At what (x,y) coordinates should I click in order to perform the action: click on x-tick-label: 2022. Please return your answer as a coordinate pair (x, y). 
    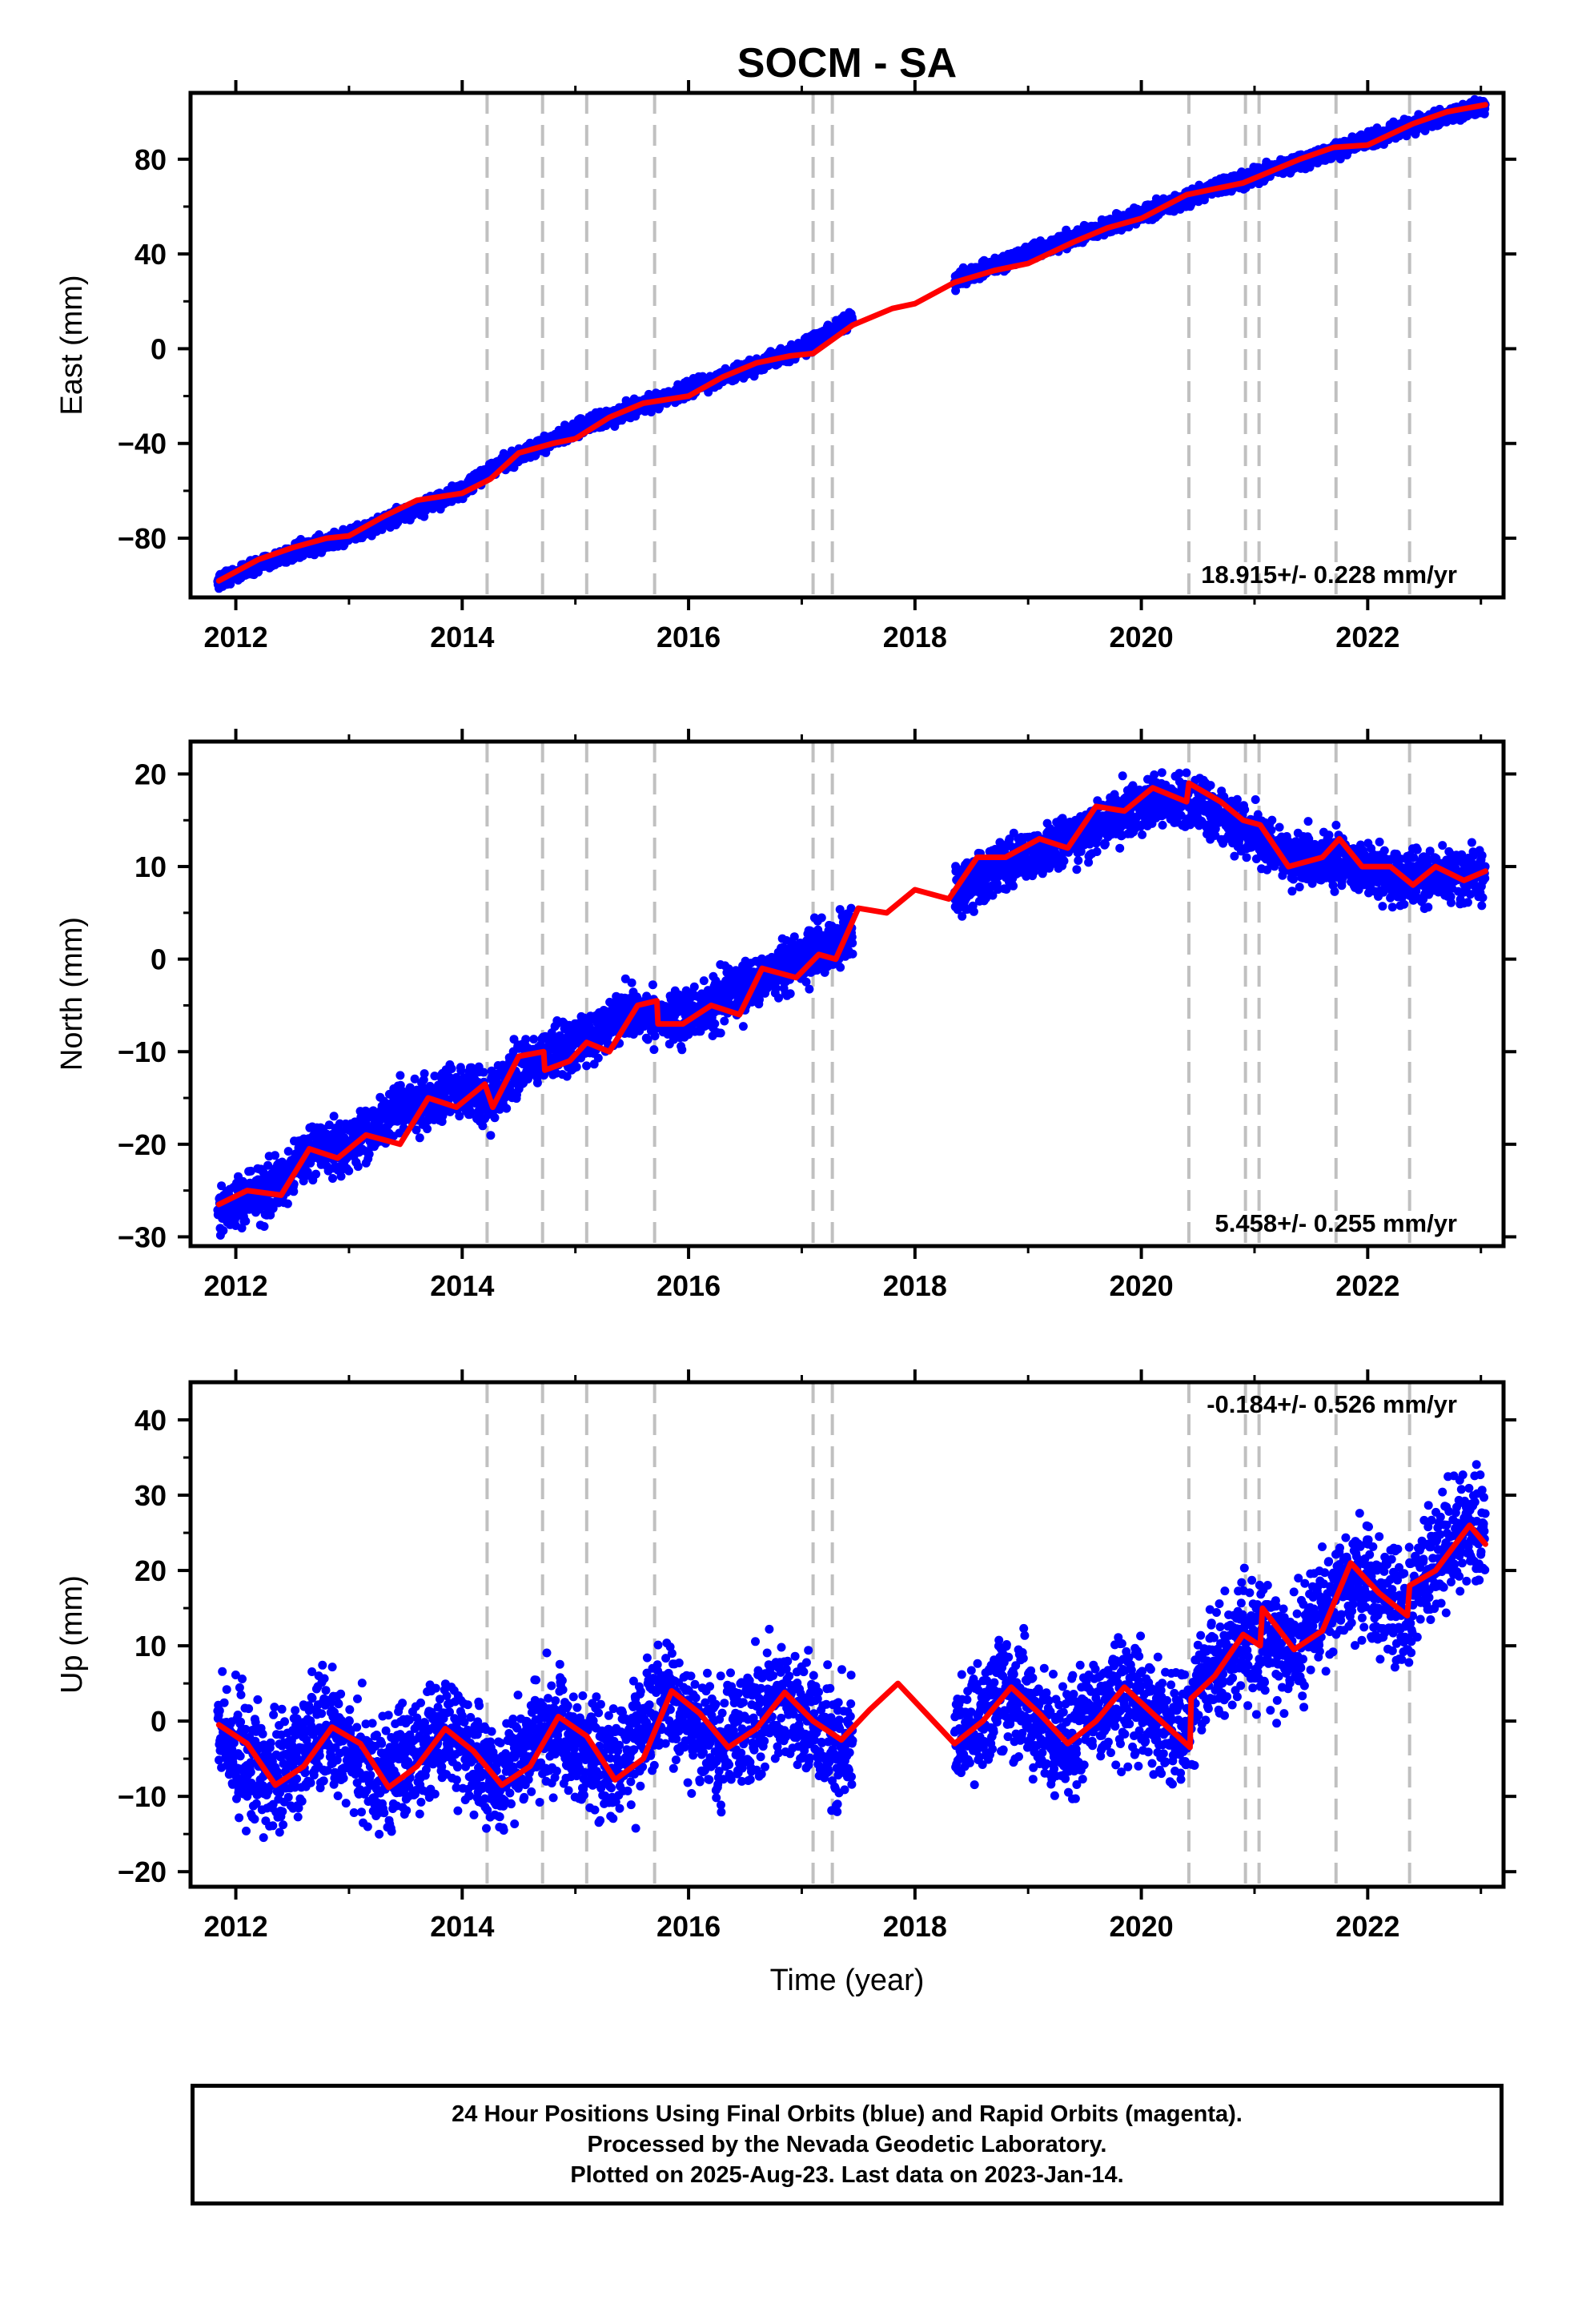
    Looking at the image, I should click on (1367, 637).